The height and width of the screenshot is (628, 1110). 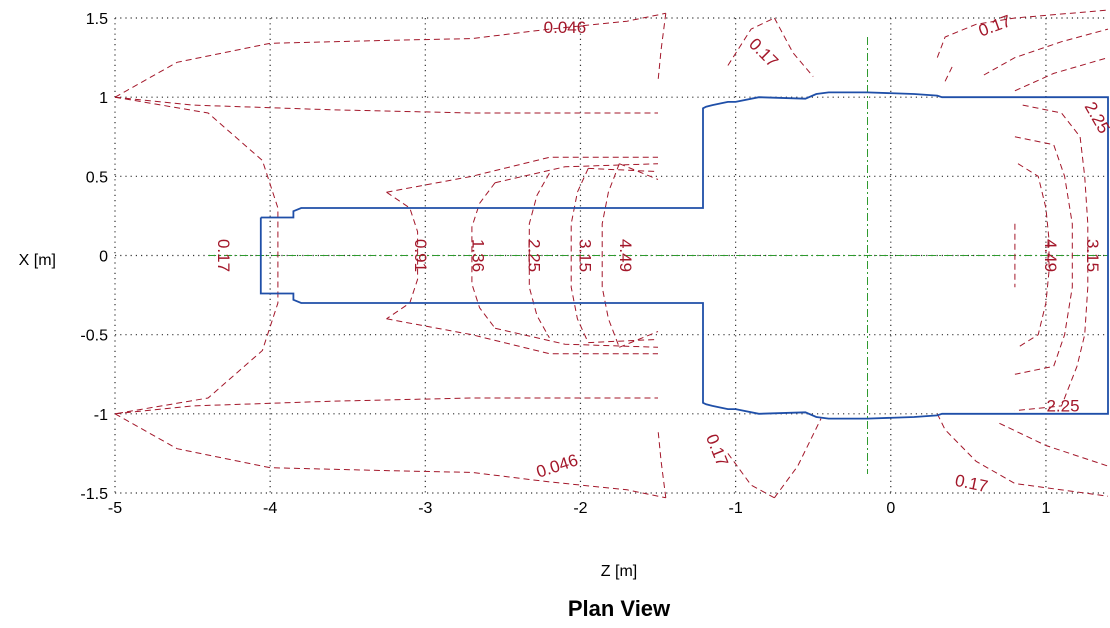 What do you see at coordinates (94, 336) in the screenshot?
I see `y-tick-label: -0.5` at bounding box center [94, 336].